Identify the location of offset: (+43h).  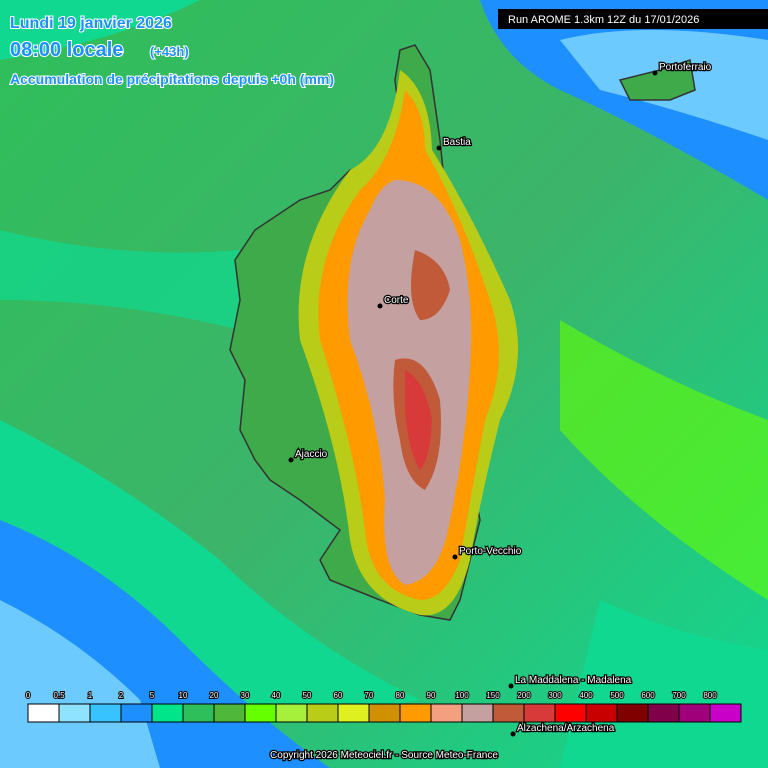
(169, 51).